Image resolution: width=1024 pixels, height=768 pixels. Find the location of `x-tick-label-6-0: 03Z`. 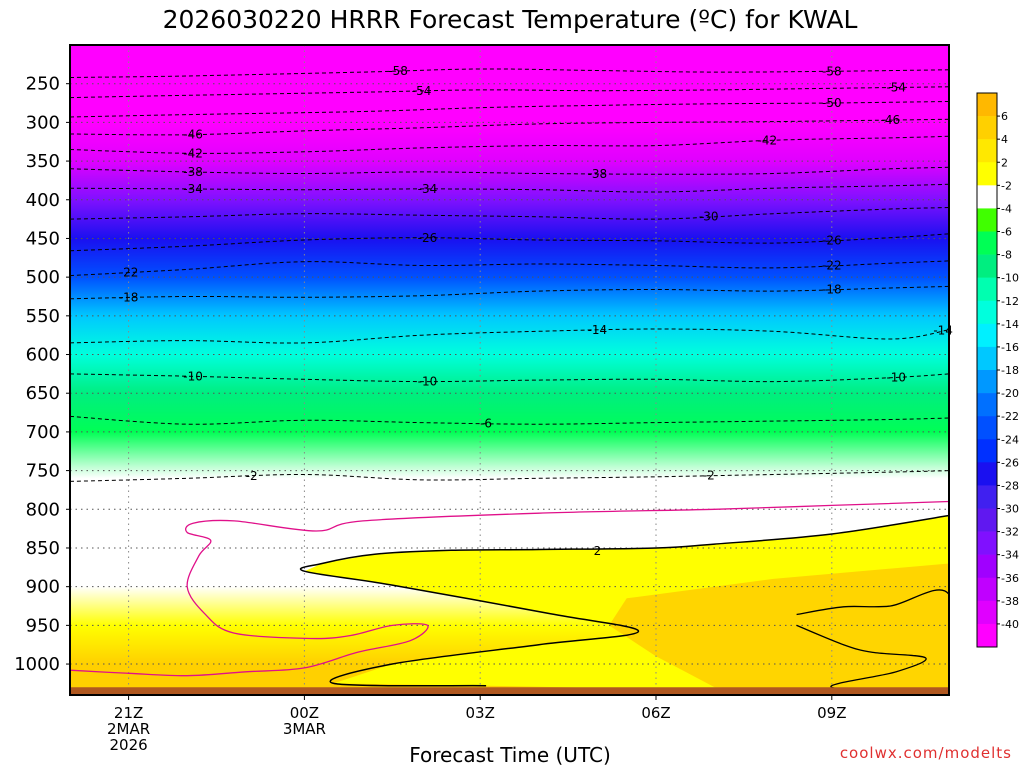

x-tick-label-6-0: 03Z is located at coordinates (480, 713).